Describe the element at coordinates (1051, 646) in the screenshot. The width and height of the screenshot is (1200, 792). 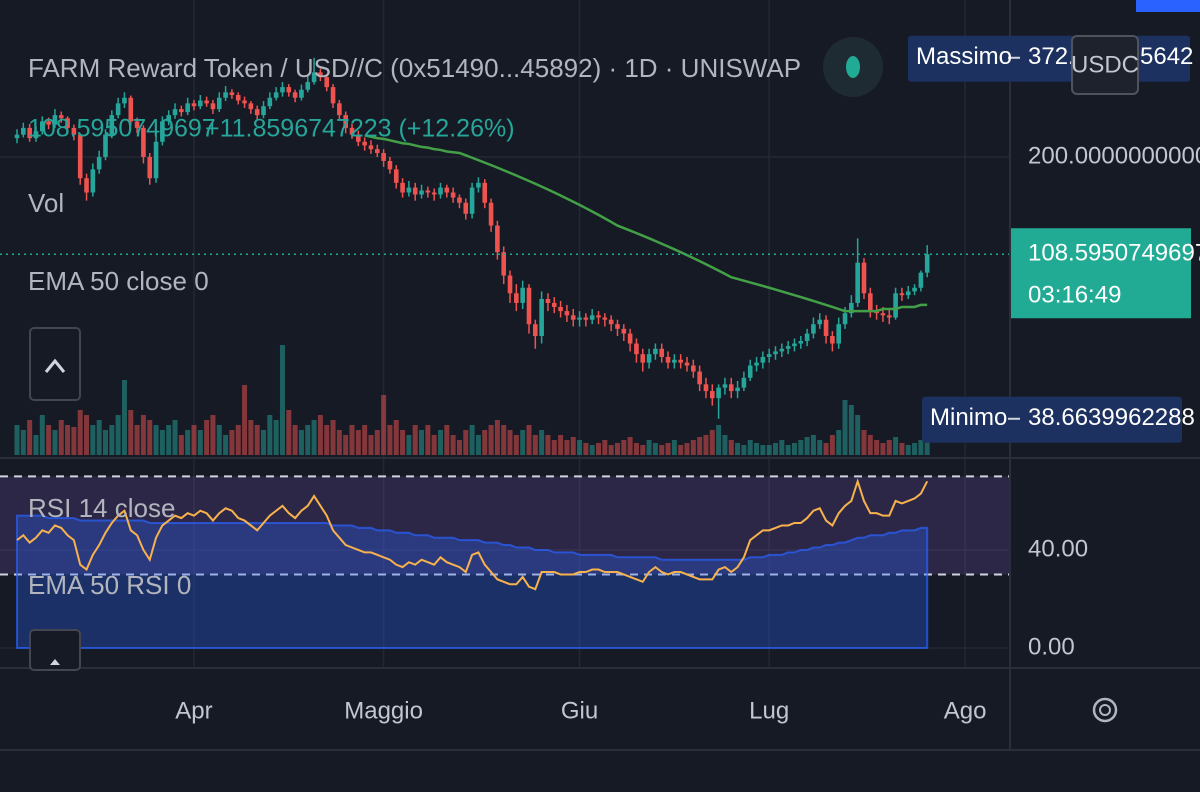
I see `rsi-tick-label: 0.00` at that location.